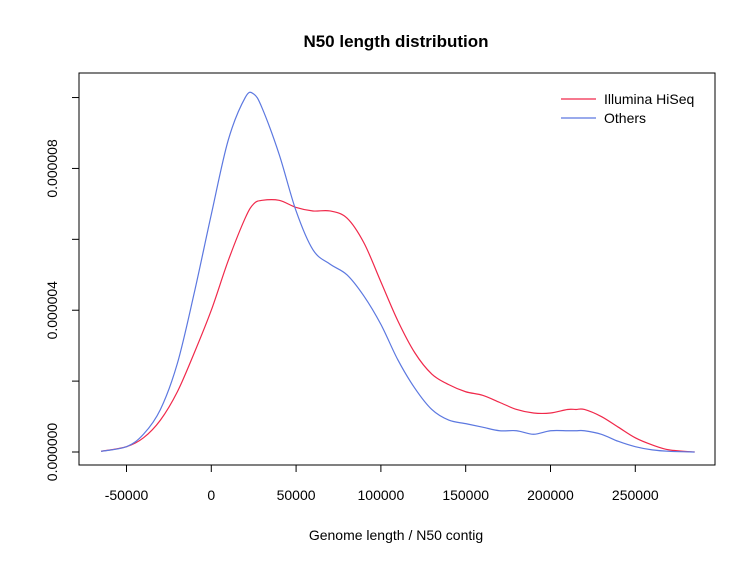  I want to click on x-tick-label: 100000, so click(381, 495).